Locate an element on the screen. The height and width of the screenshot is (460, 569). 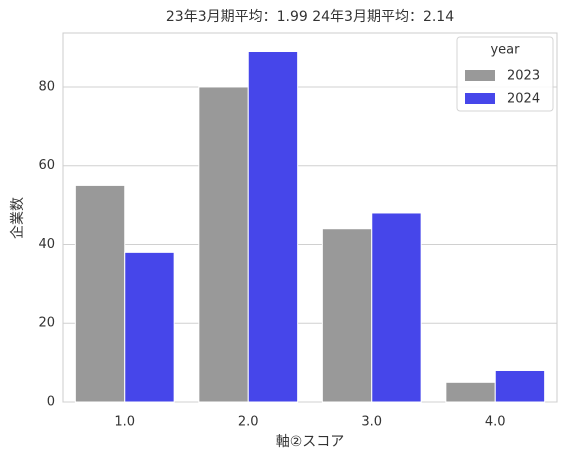
chart-title: 23年3月期平均：1.99 24年3月期平均：2.14 is located at coordinates (310, 17).